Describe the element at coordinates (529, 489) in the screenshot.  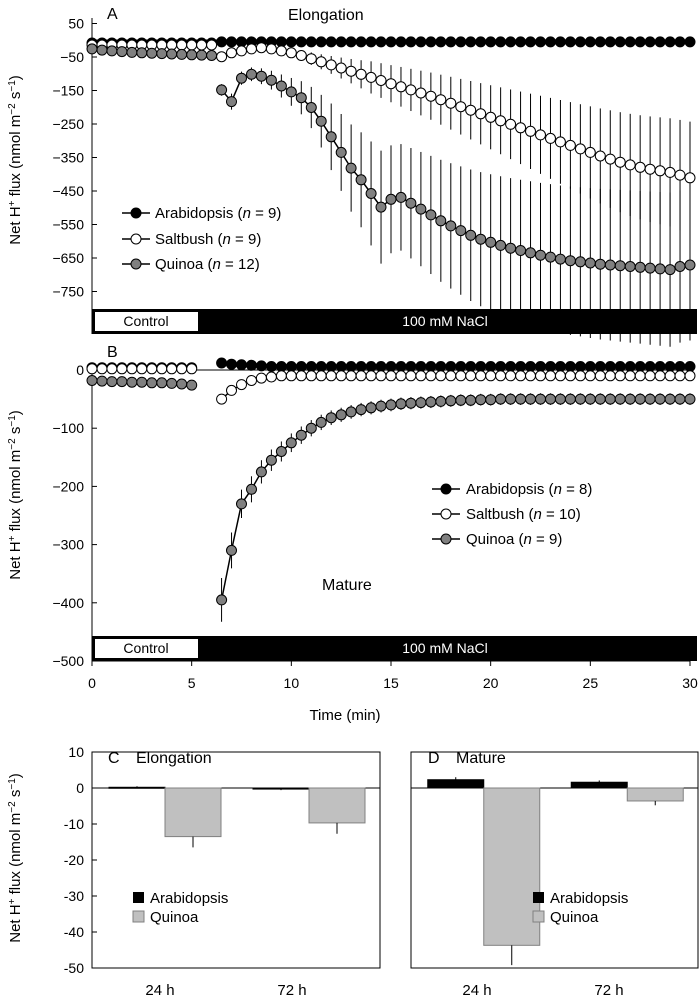
I see `svg-text: Arabidopsis (n = 8)` at that location.